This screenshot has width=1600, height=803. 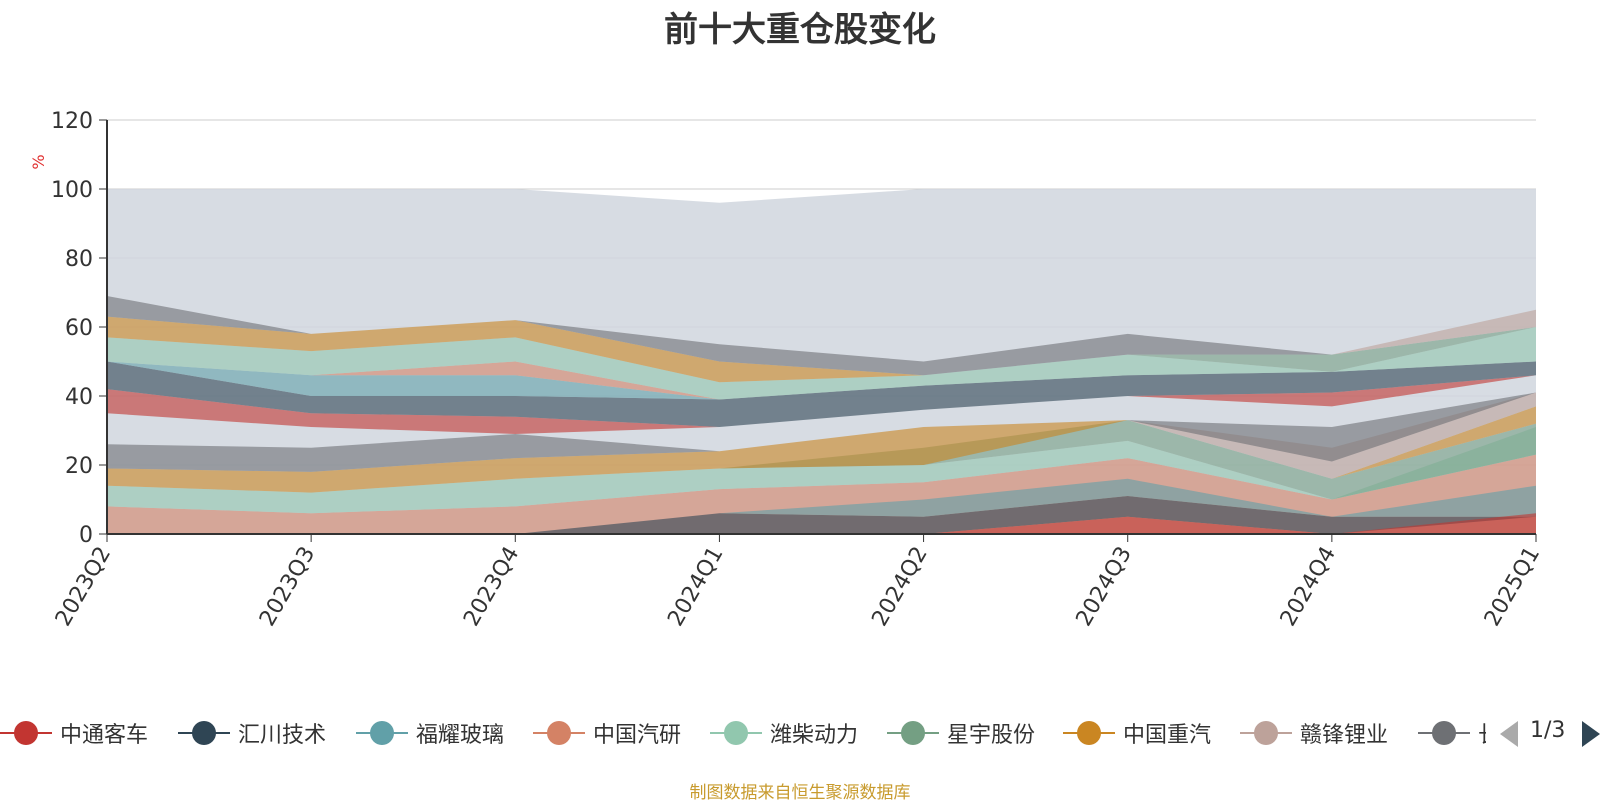 What do you see at coordinates (991, 735) in the screenshot?
I see `legend-label: 星宇股份` at bounding box center [991, 735].